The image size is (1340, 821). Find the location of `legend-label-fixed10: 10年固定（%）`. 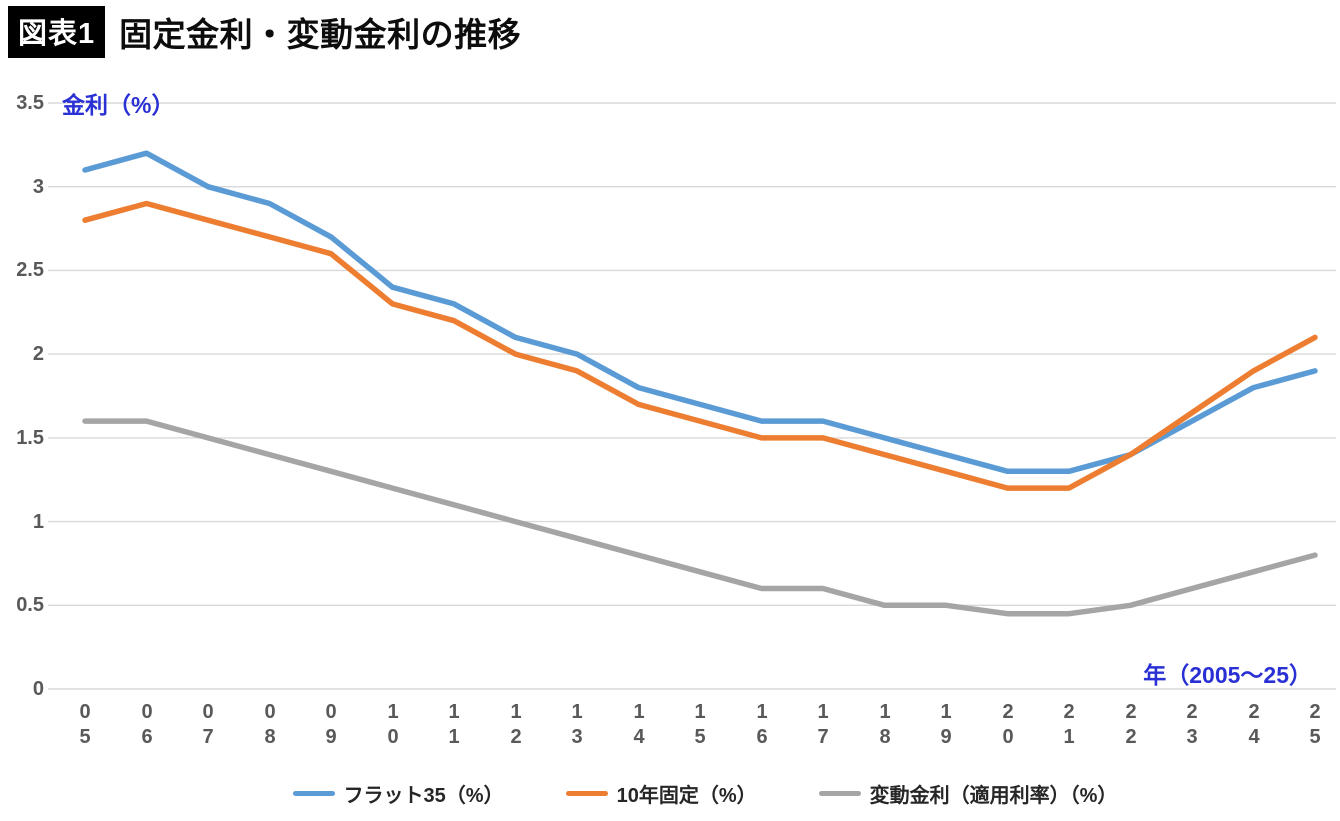

legend-label-fixed10: 10年固定（%） is located at coordinates (686, 796).